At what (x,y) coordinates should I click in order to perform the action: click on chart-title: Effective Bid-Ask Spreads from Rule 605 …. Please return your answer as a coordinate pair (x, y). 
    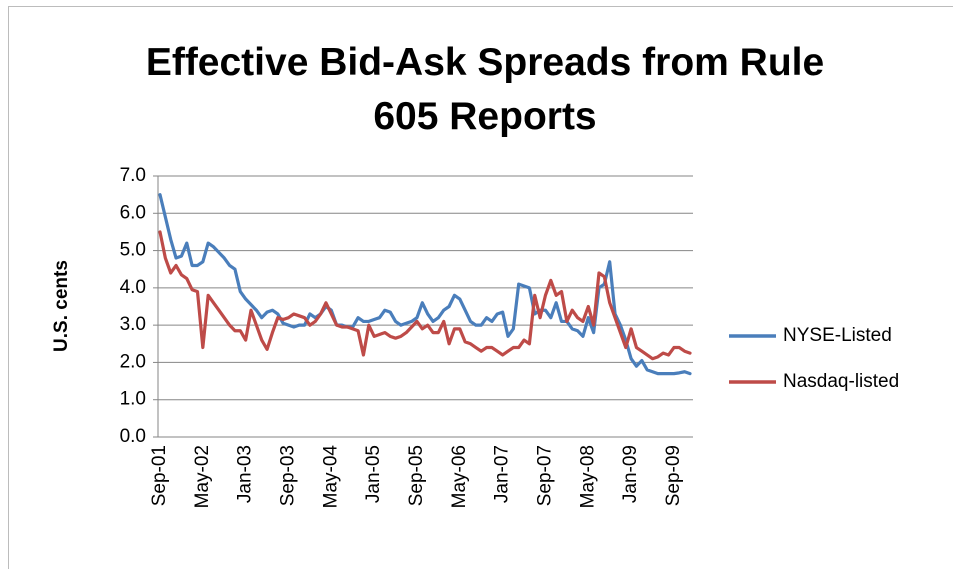
    Looking at the image, I should click on (485, 89).